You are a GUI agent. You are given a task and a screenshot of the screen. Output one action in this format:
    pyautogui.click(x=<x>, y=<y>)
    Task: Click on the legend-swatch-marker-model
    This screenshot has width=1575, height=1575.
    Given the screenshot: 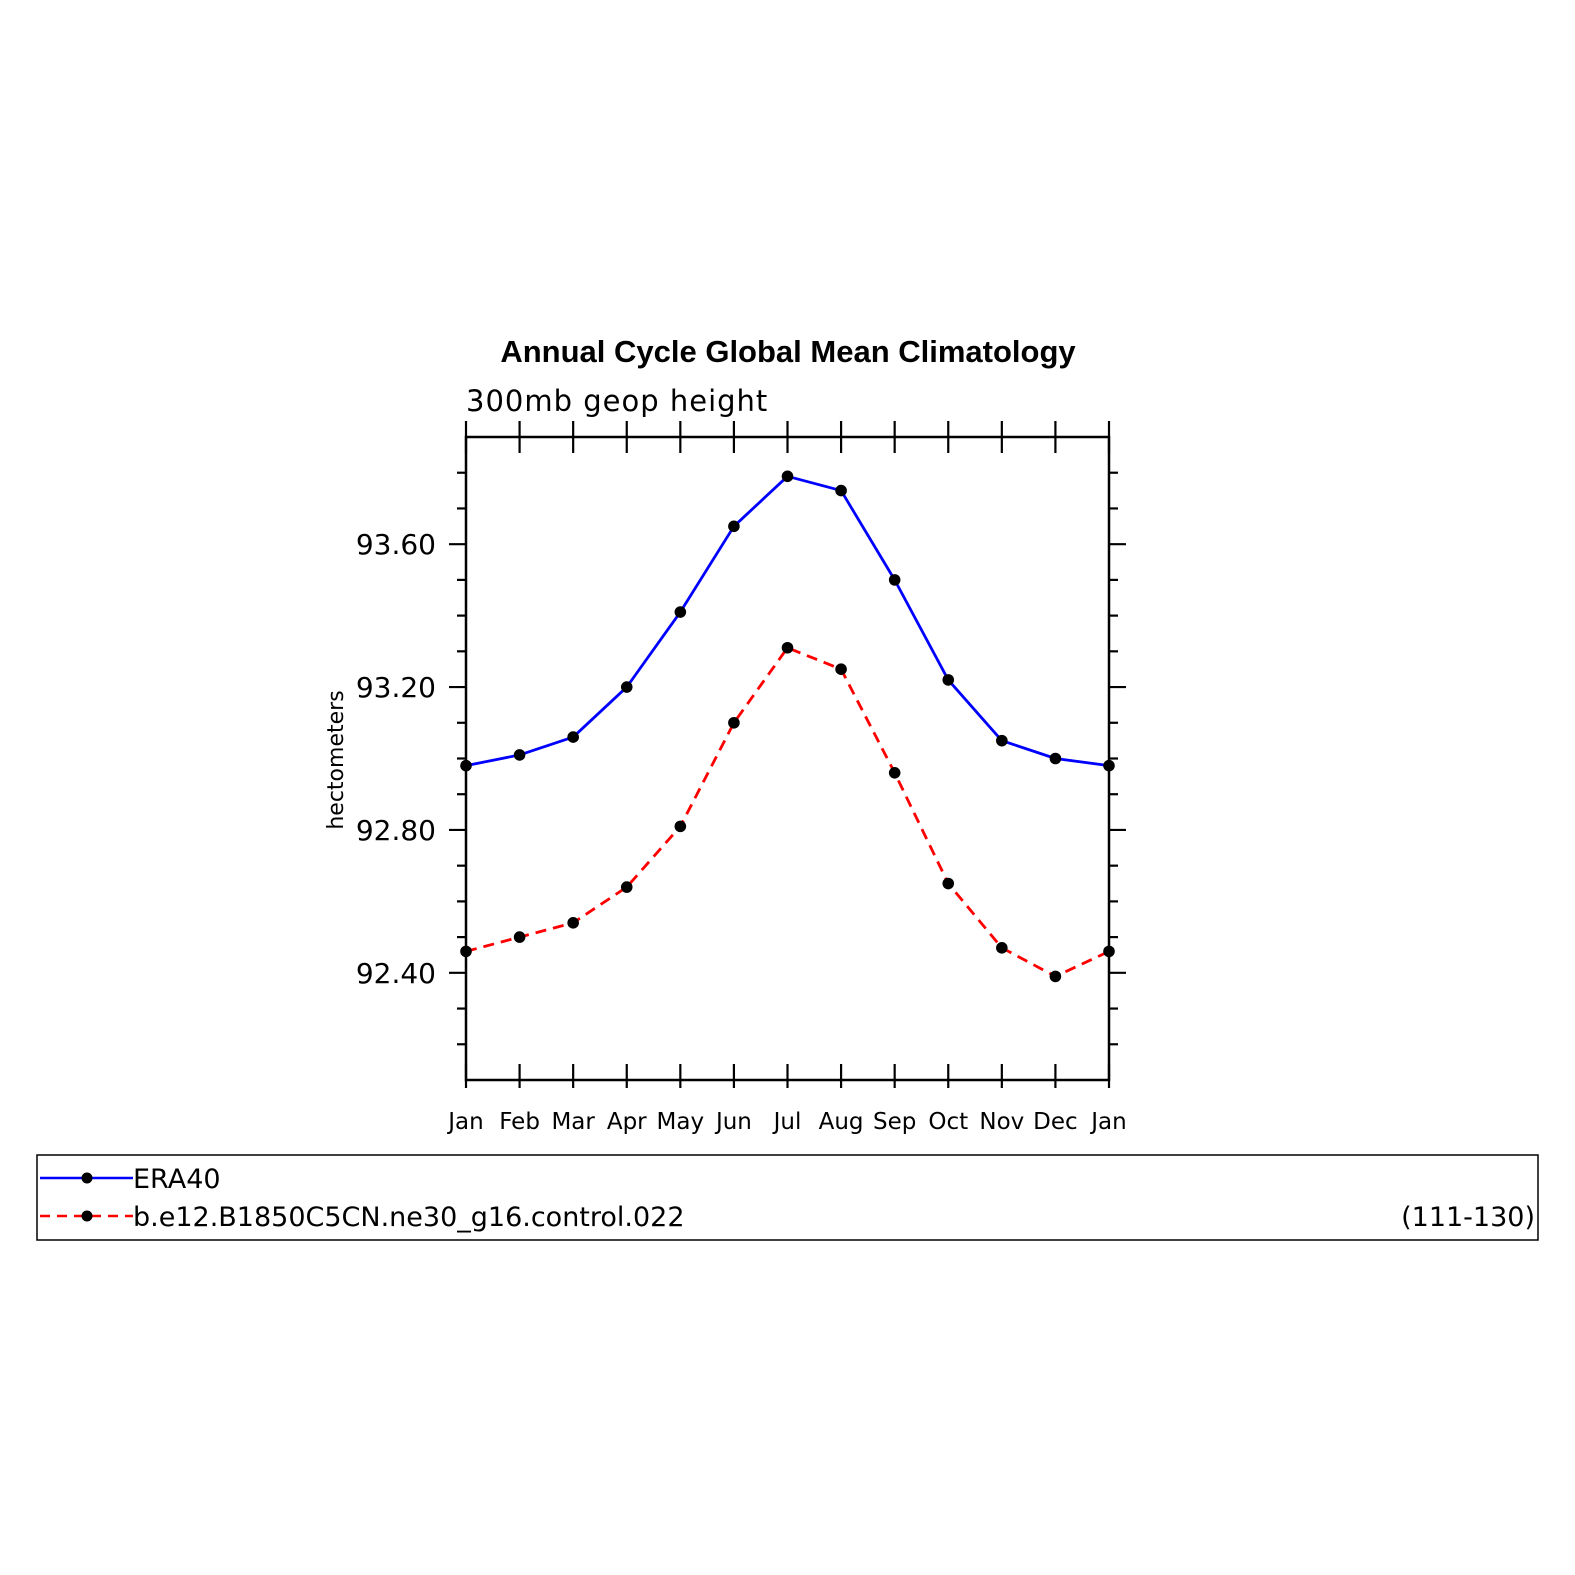 What is the action you would take?
    pyautogui.click(x=87, y=1216)
    